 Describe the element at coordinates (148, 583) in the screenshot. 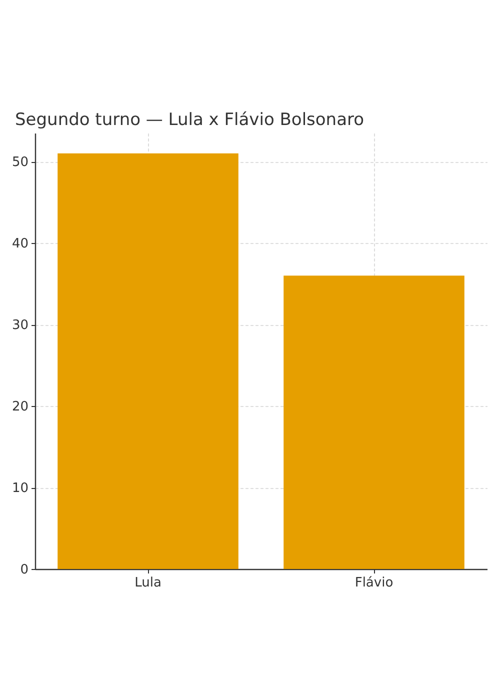

I see `x-tick-label: Lula` at that location.